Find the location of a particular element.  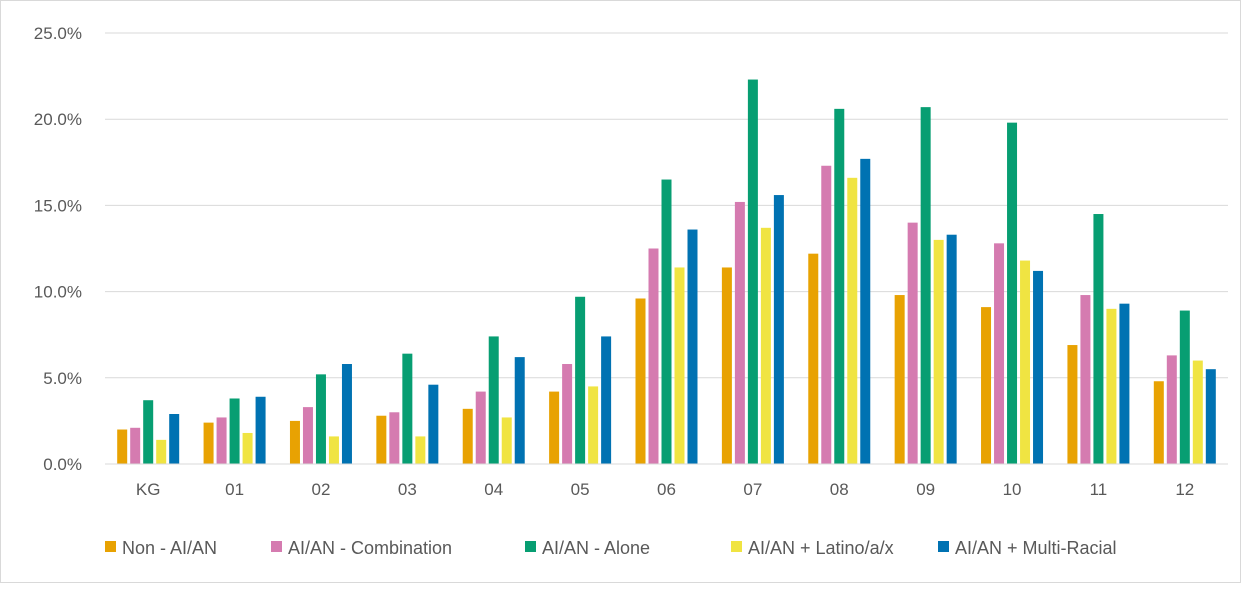

y-tick-label: 10.0% is located at coordinates (58, 292).